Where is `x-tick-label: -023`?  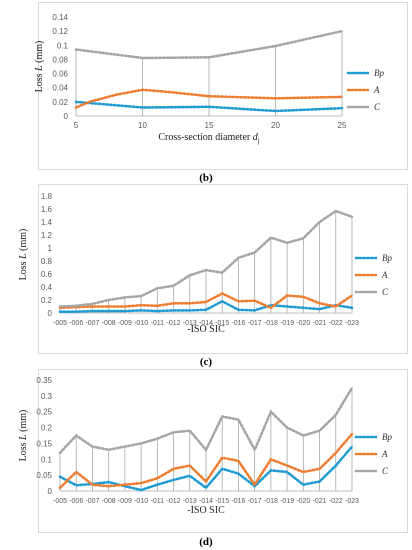
x-tick-label: -023 is located at coordinates (352, 323).